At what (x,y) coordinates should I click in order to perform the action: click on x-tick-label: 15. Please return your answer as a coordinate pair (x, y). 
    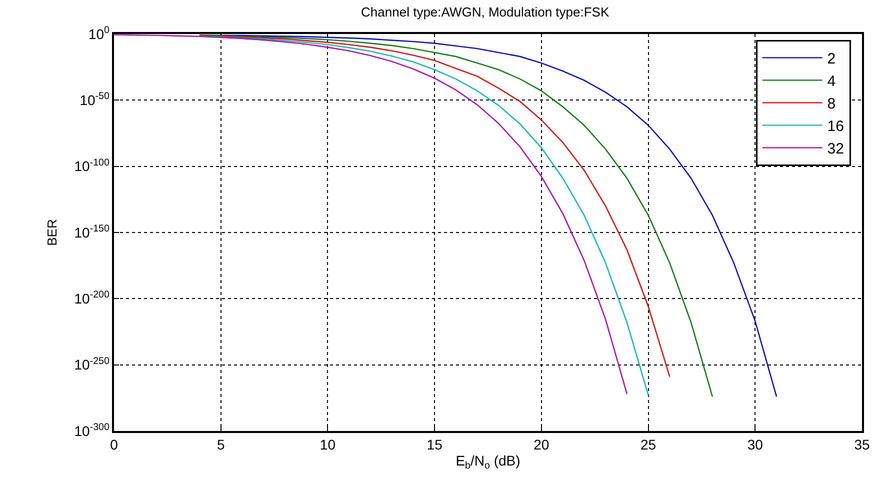
    Looking at the image, I should click on (434, 444).